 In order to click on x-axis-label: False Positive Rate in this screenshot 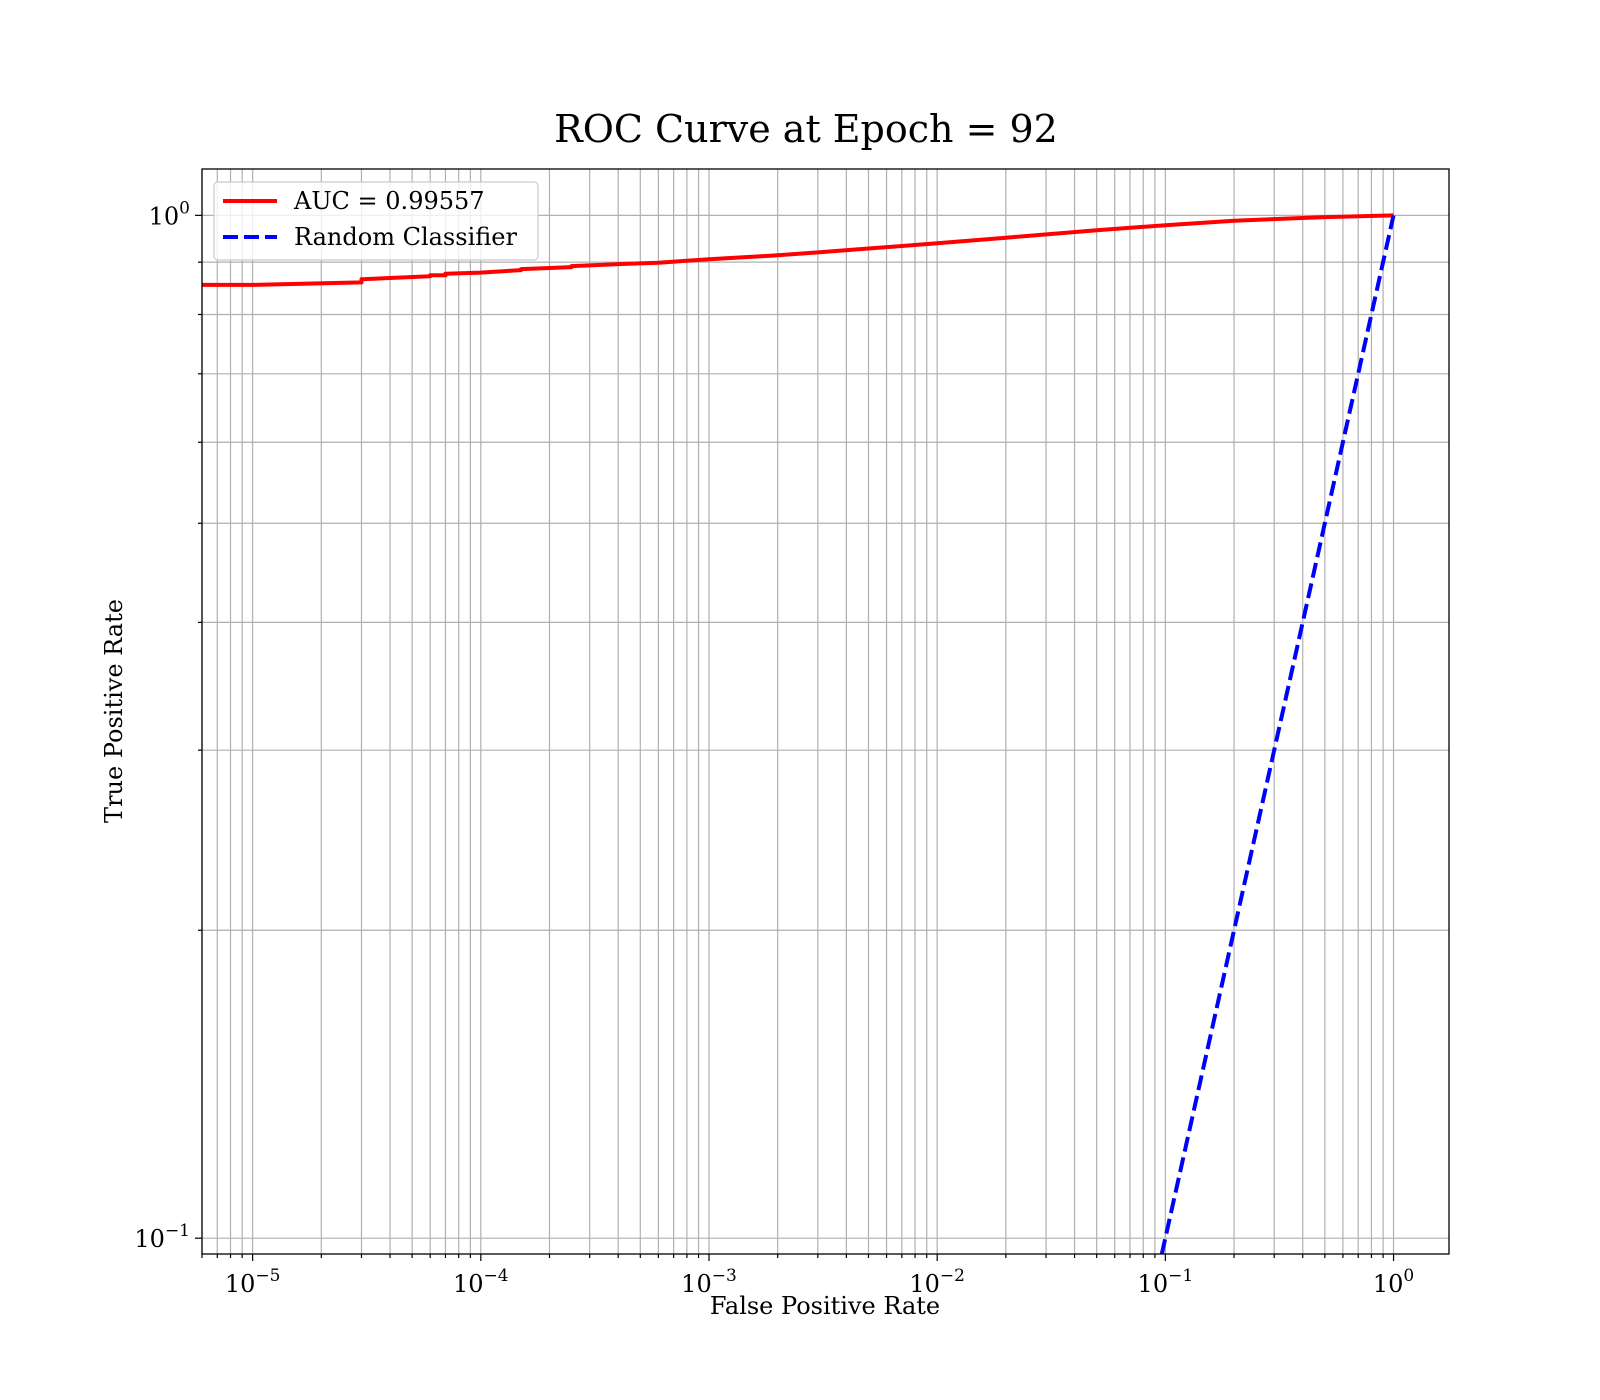, I will do `click(825, 1306)`.